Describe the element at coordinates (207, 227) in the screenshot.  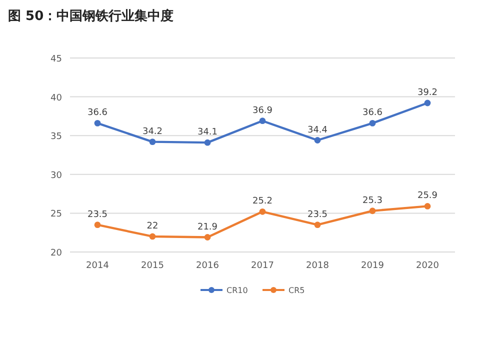
I see `data-label: 21.9` at that location.